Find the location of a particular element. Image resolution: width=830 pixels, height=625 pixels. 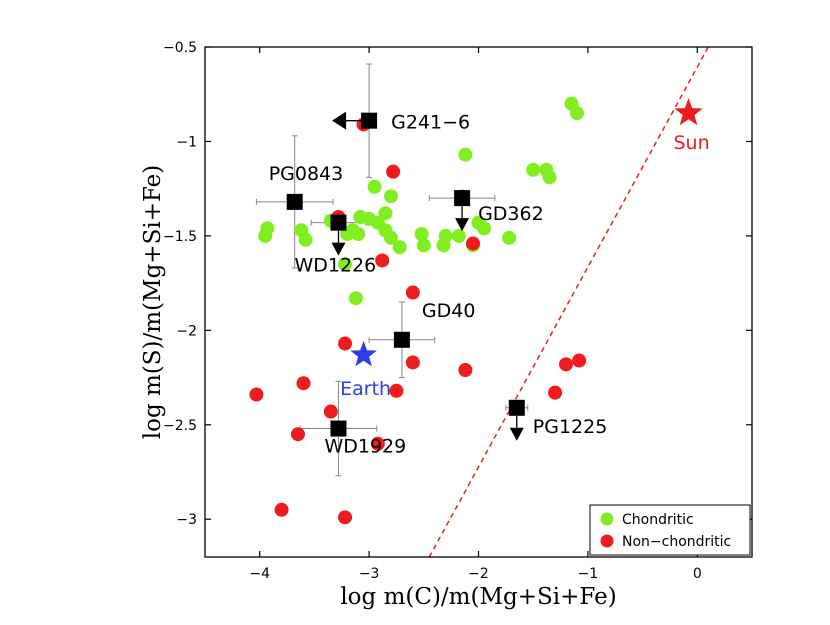

x-tick-label: −4 is located at coordinates (259, 574).